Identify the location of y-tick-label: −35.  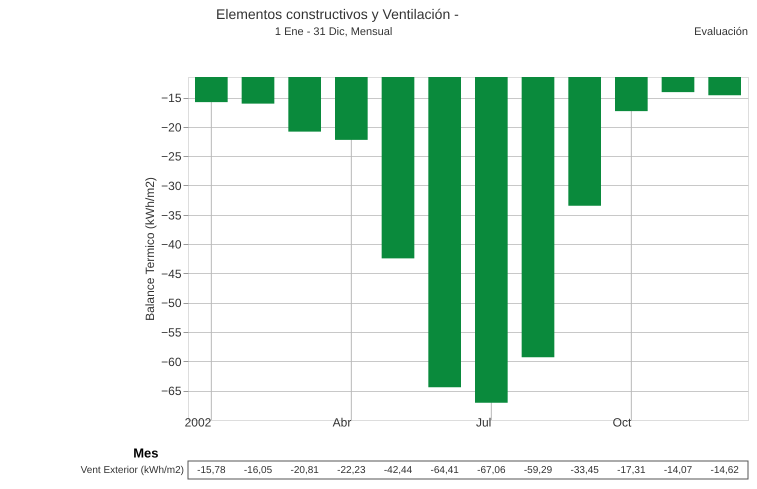
(171, 215).